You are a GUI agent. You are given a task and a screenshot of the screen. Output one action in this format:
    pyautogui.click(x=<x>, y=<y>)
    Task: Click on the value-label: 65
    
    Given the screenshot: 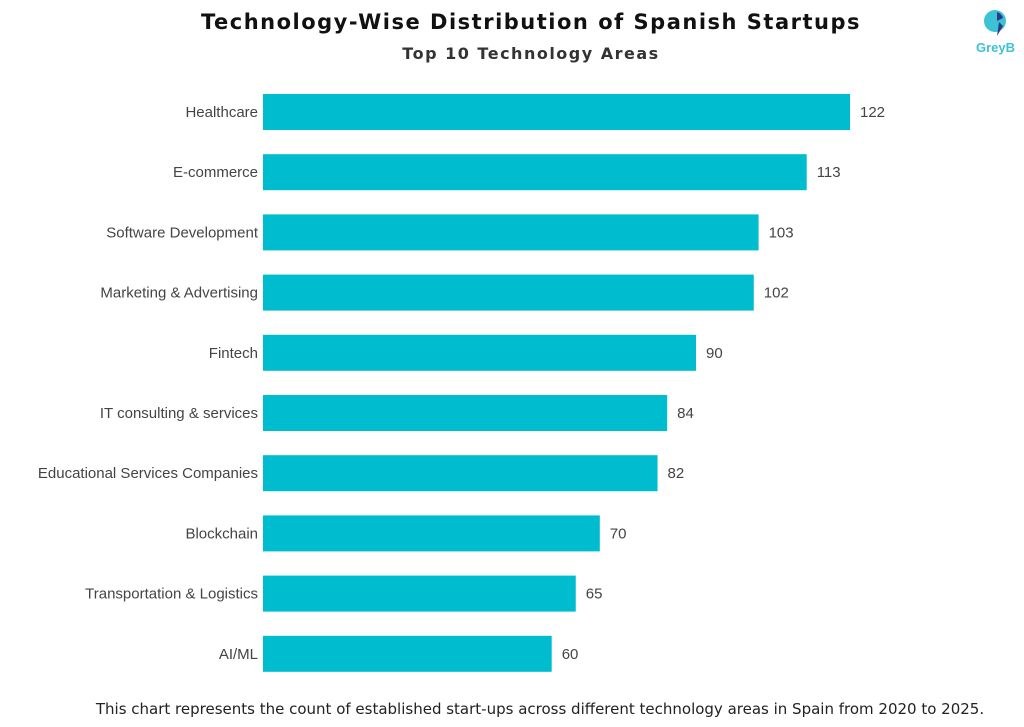 What is the action you would take?
    pyautogui.click(x=594, y=594)
    